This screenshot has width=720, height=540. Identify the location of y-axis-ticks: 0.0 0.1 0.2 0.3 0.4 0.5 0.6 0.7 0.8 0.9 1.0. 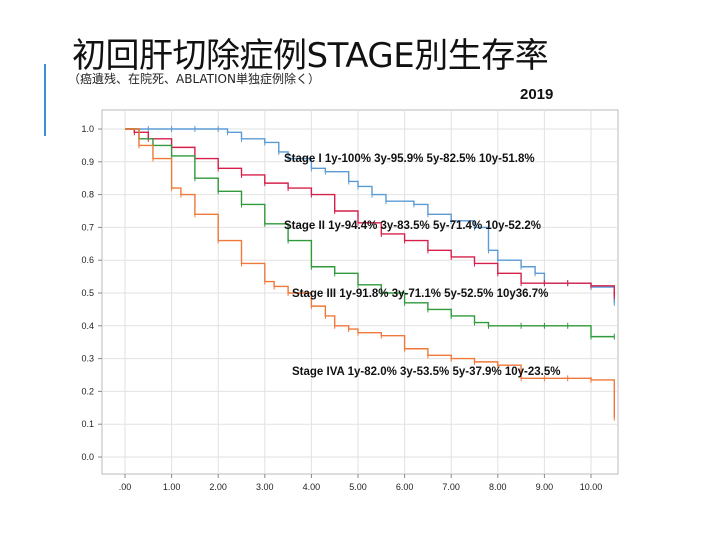
(91, 293).